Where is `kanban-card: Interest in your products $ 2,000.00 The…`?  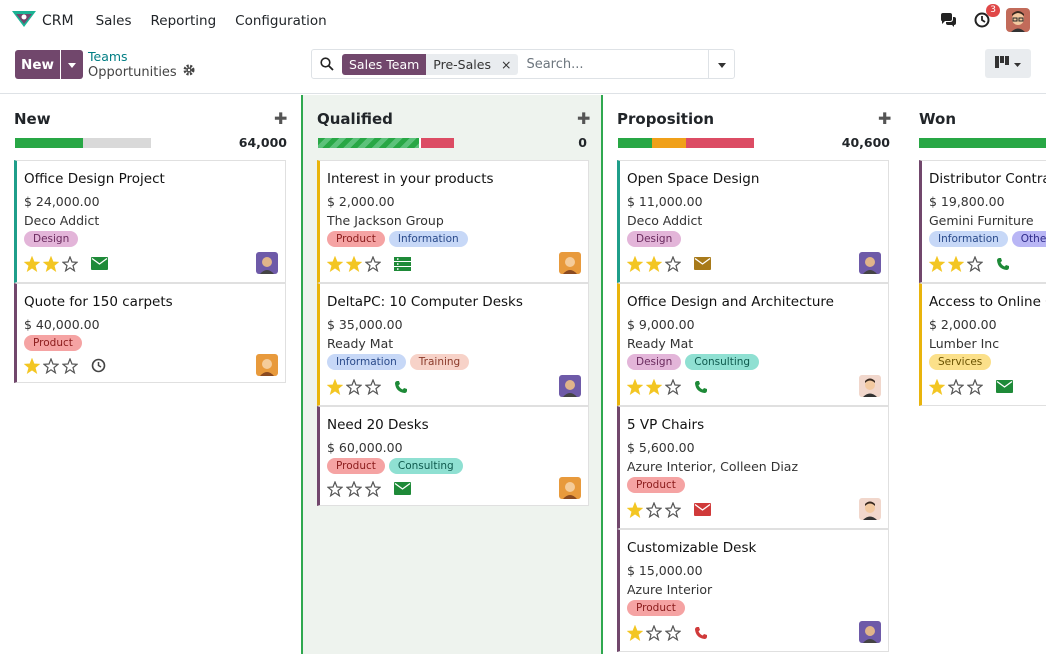 kanban-card: Interest in your products $ 2,000.00 The… is located at coordinates (453, 221).